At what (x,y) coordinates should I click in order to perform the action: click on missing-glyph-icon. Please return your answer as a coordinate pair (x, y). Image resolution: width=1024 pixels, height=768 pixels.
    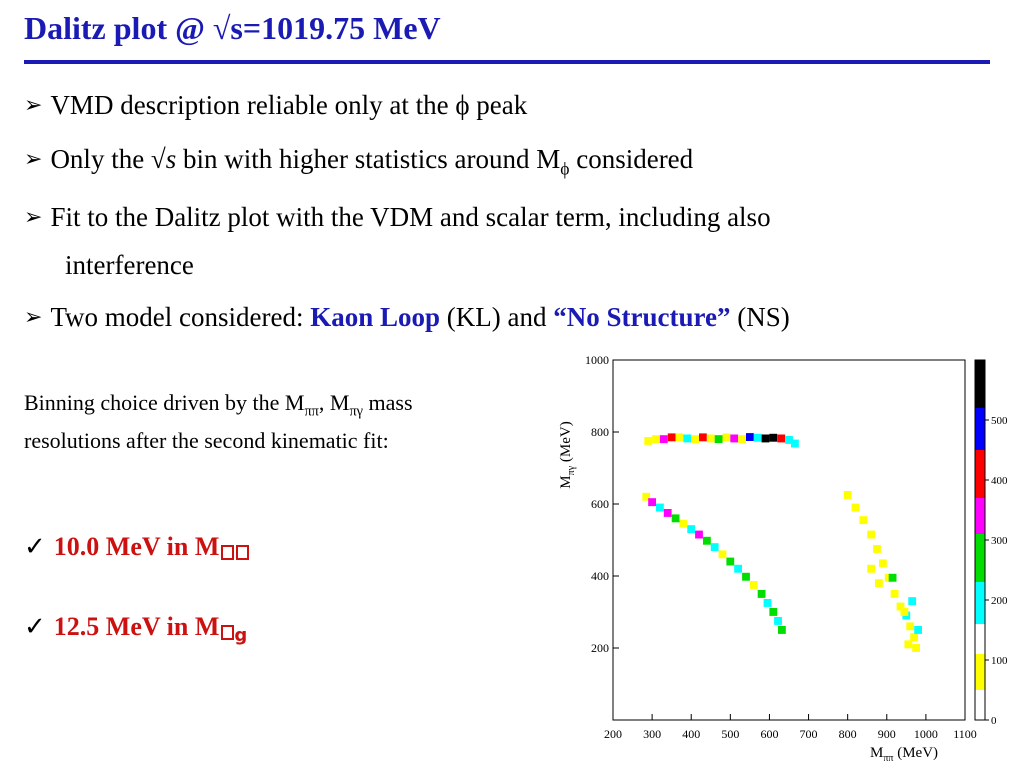
    Looking at the image, I should click on (228, 632).